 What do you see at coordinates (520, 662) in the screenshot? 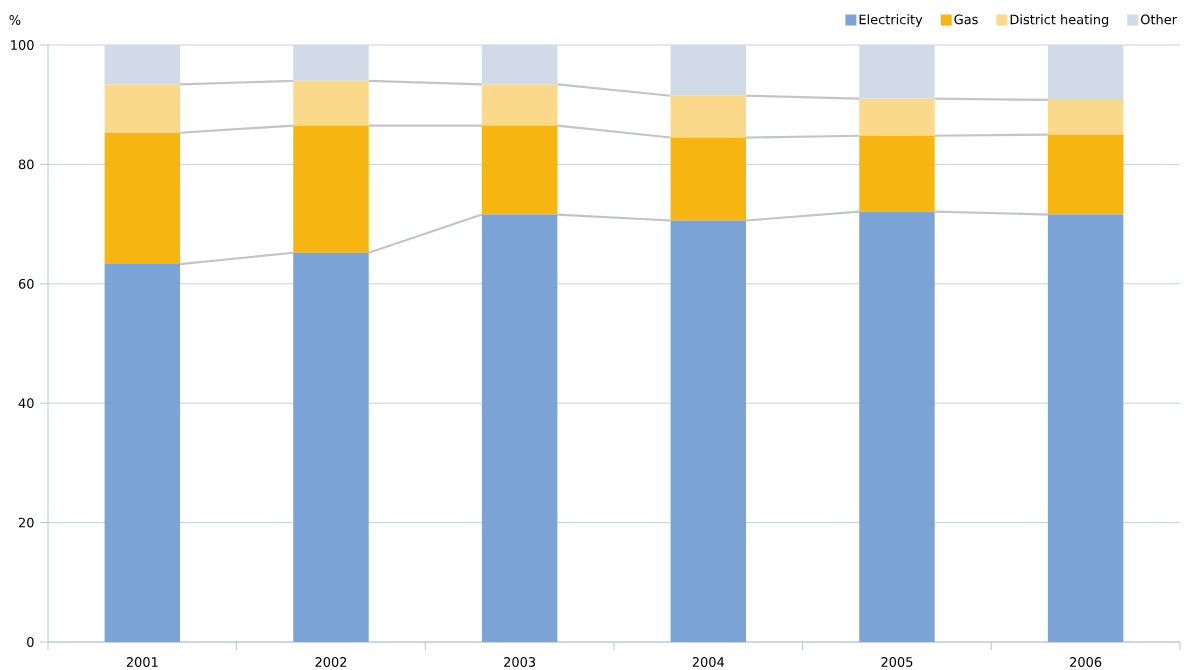
I see `x-tick-label: 2003` at bounding box center [520, 662].